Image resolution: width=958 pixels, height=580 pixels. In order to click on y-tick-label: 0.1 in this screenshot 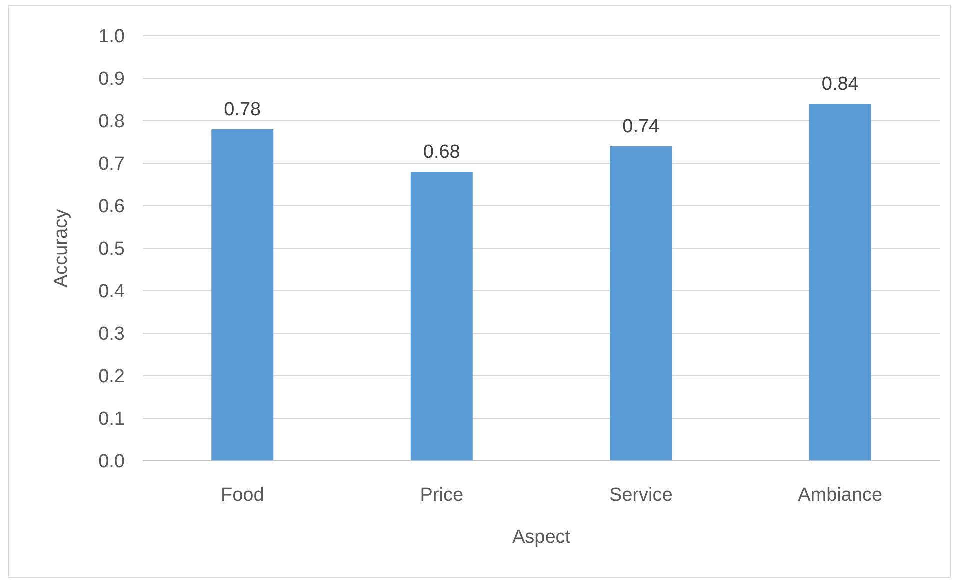, I will do `click(111, 419)`.